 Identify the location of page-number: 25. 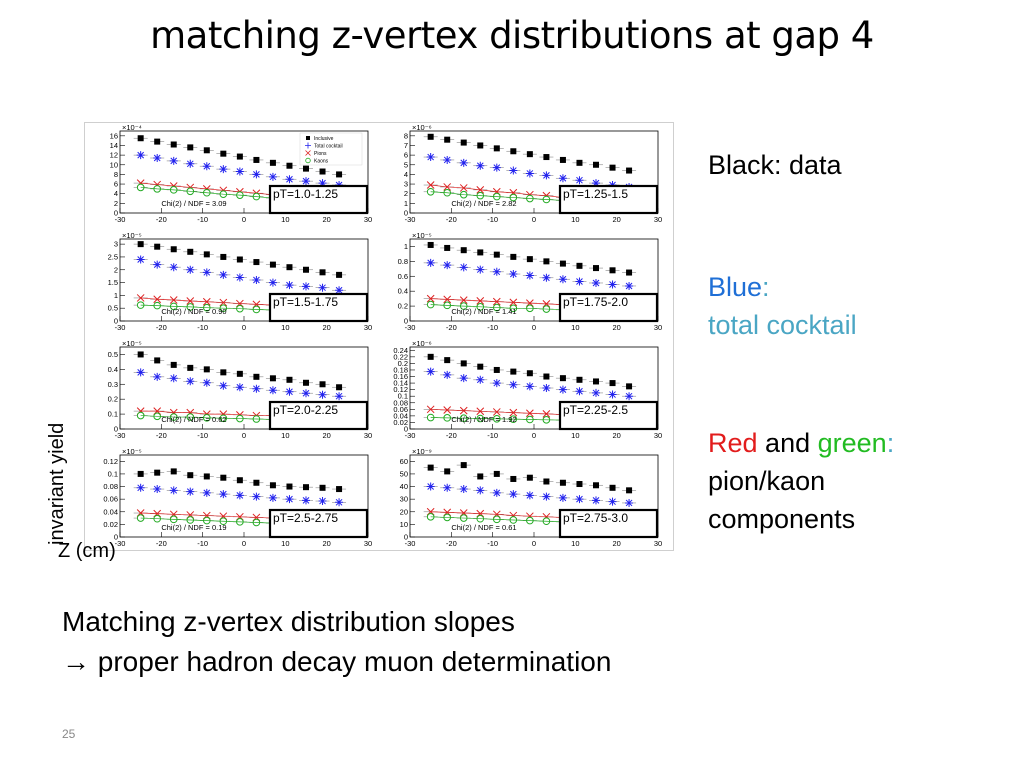
(69, 734).